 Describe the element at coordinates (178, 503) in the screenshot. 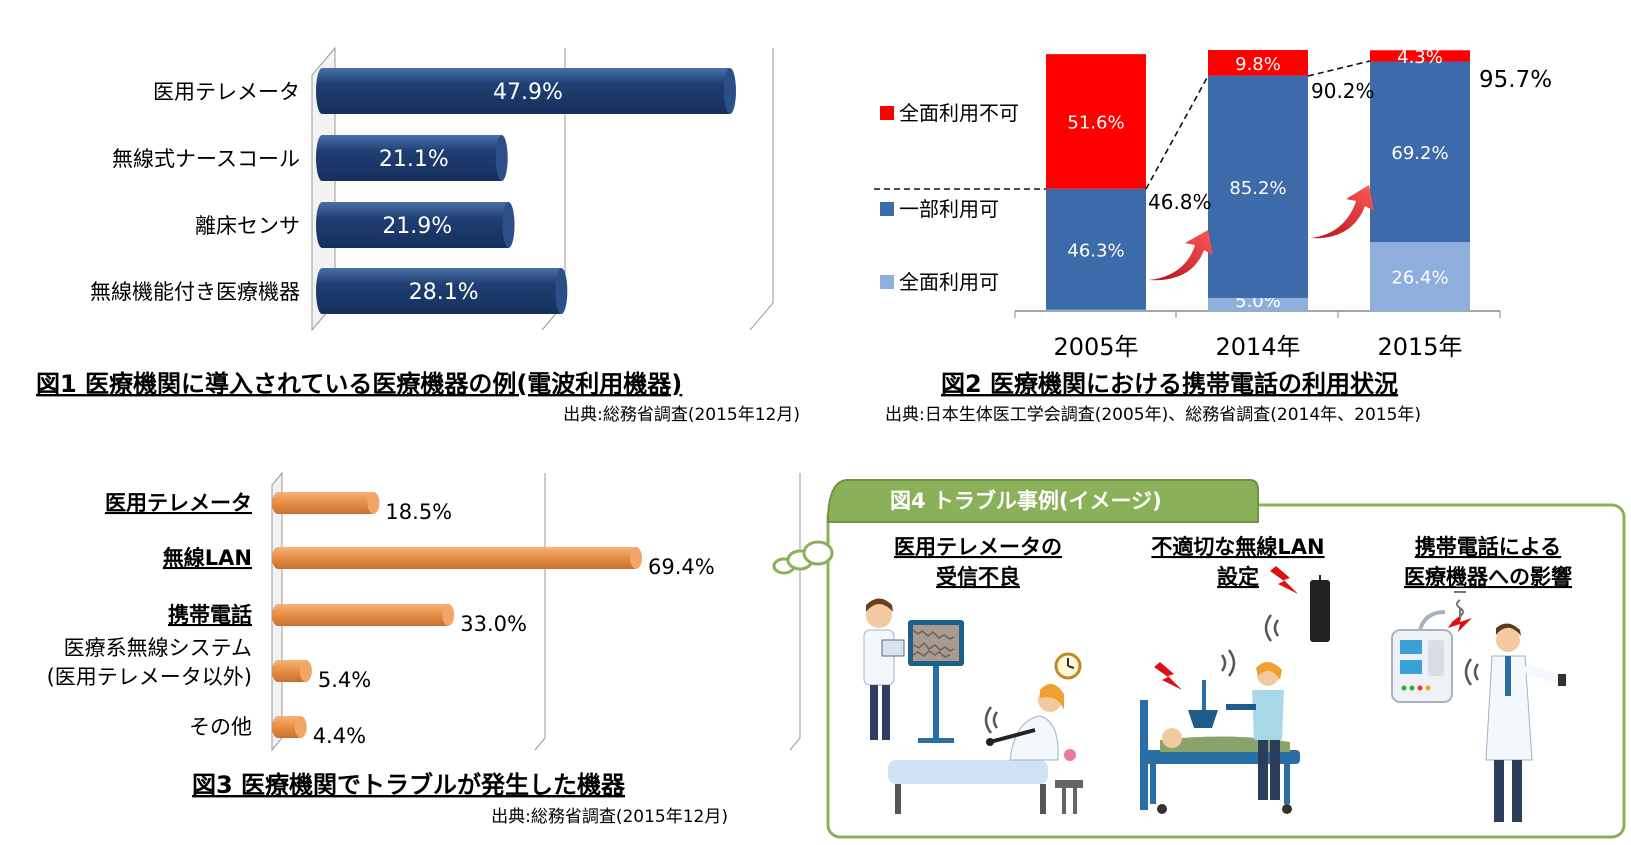

I see `fig3-category-label: 医用テレメータ` at that location.